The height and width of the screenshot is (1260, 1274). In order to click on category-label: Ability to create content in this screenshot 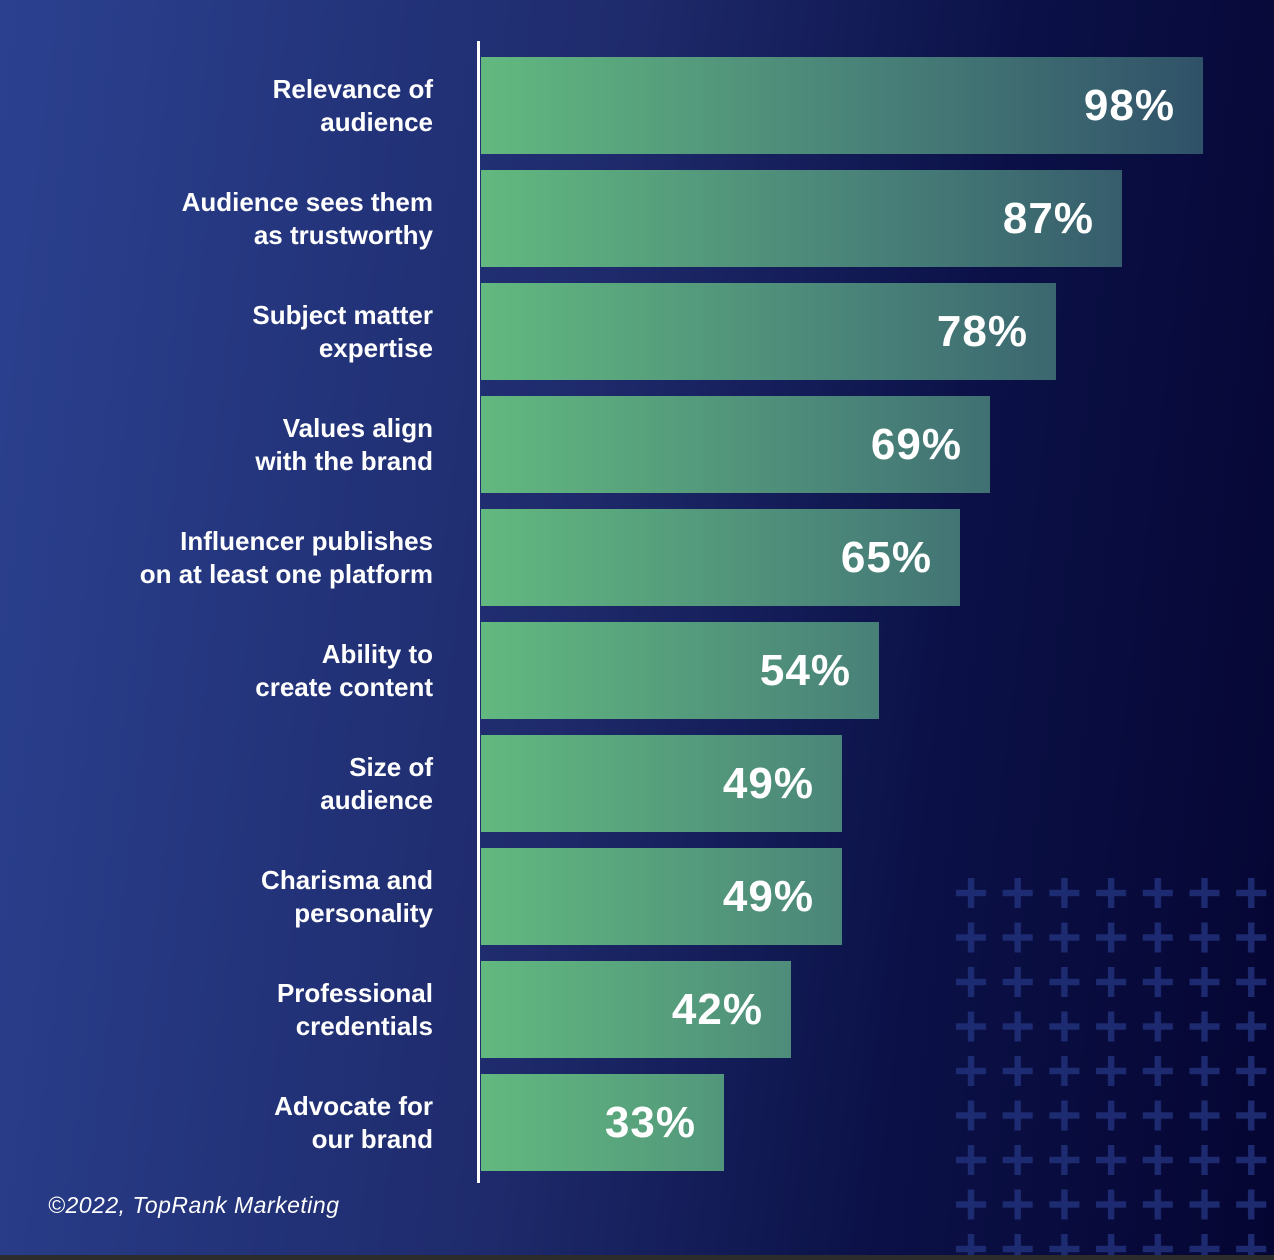, I will do `click(344, 670)`.